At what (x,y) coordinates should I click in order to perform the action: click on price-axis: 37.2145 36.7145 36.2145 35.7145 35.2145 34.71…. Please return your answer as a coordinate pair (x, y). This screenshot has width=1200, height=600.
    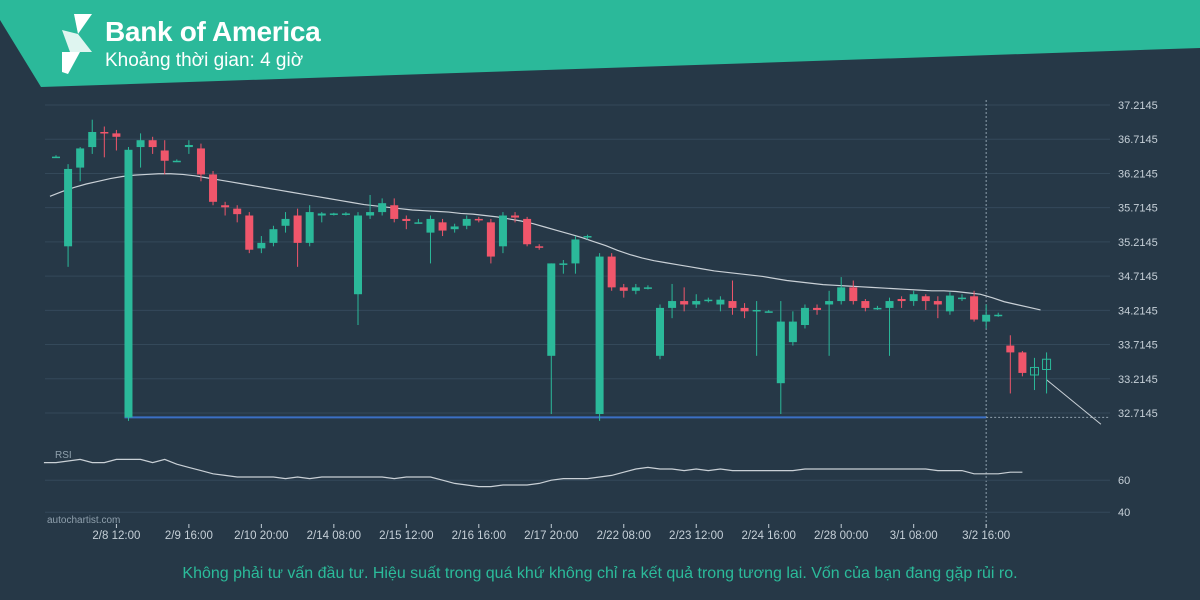
    Looking at the image, I should click on (1138, 260).